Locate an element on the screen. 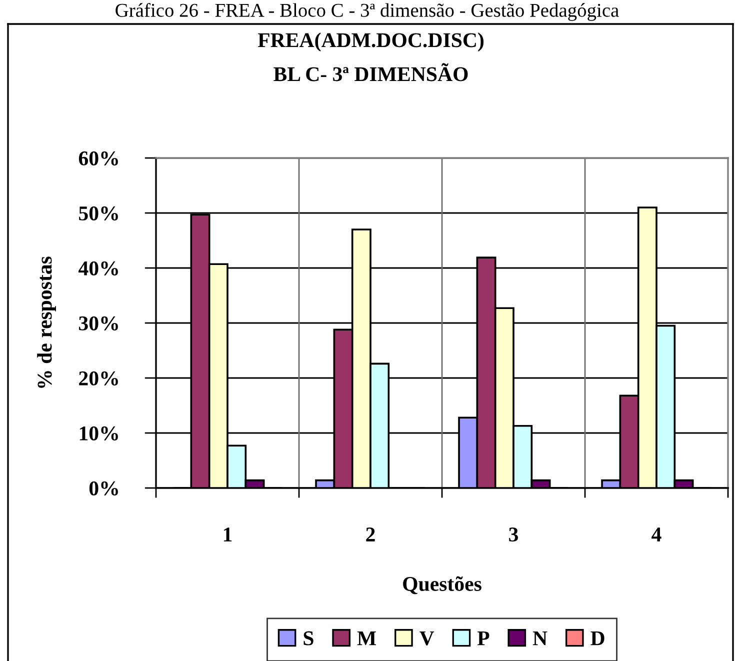 This screenshot has height=661, width=735. y-tick-label: 40% is located at coordinates (98, 268).